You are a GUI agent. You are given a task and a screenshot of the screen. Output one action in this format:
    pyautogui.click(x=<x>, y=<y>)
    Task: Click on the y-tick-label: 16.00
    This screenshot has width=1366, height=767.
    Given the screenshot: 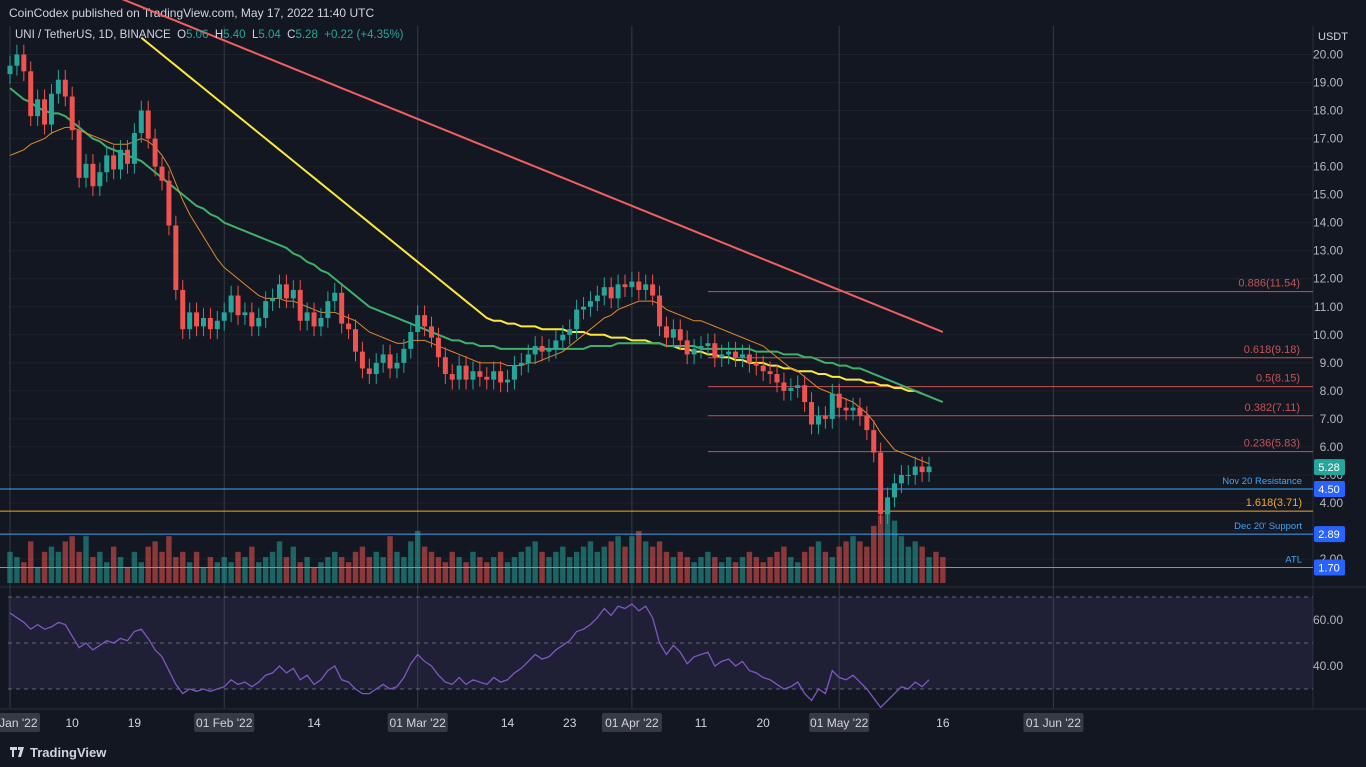 What is the action you would take?
    pyautogui.click(x=1328, y=167)
    